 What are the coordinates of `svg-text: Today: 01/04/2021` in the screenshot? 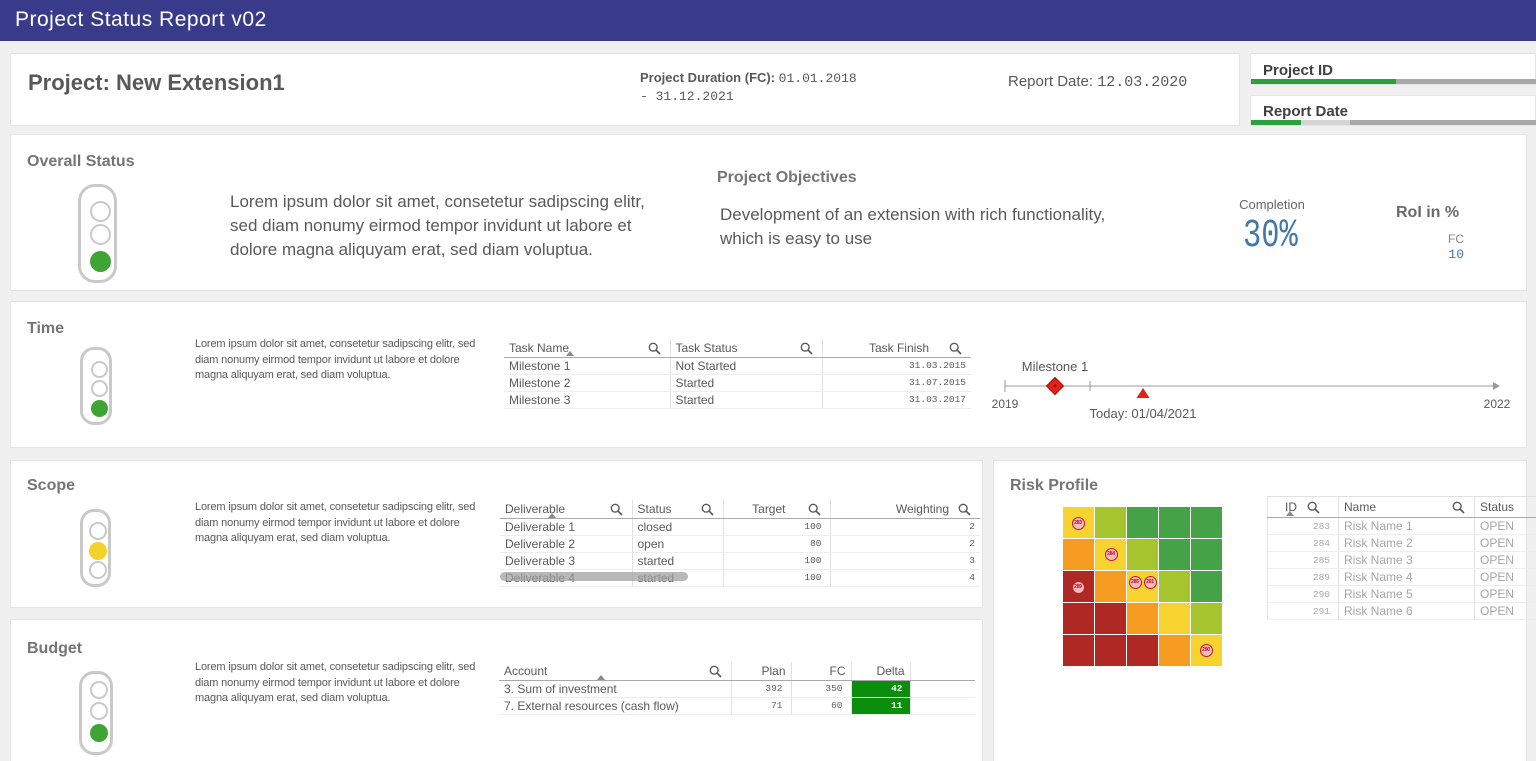 It's located at (1143, 413).